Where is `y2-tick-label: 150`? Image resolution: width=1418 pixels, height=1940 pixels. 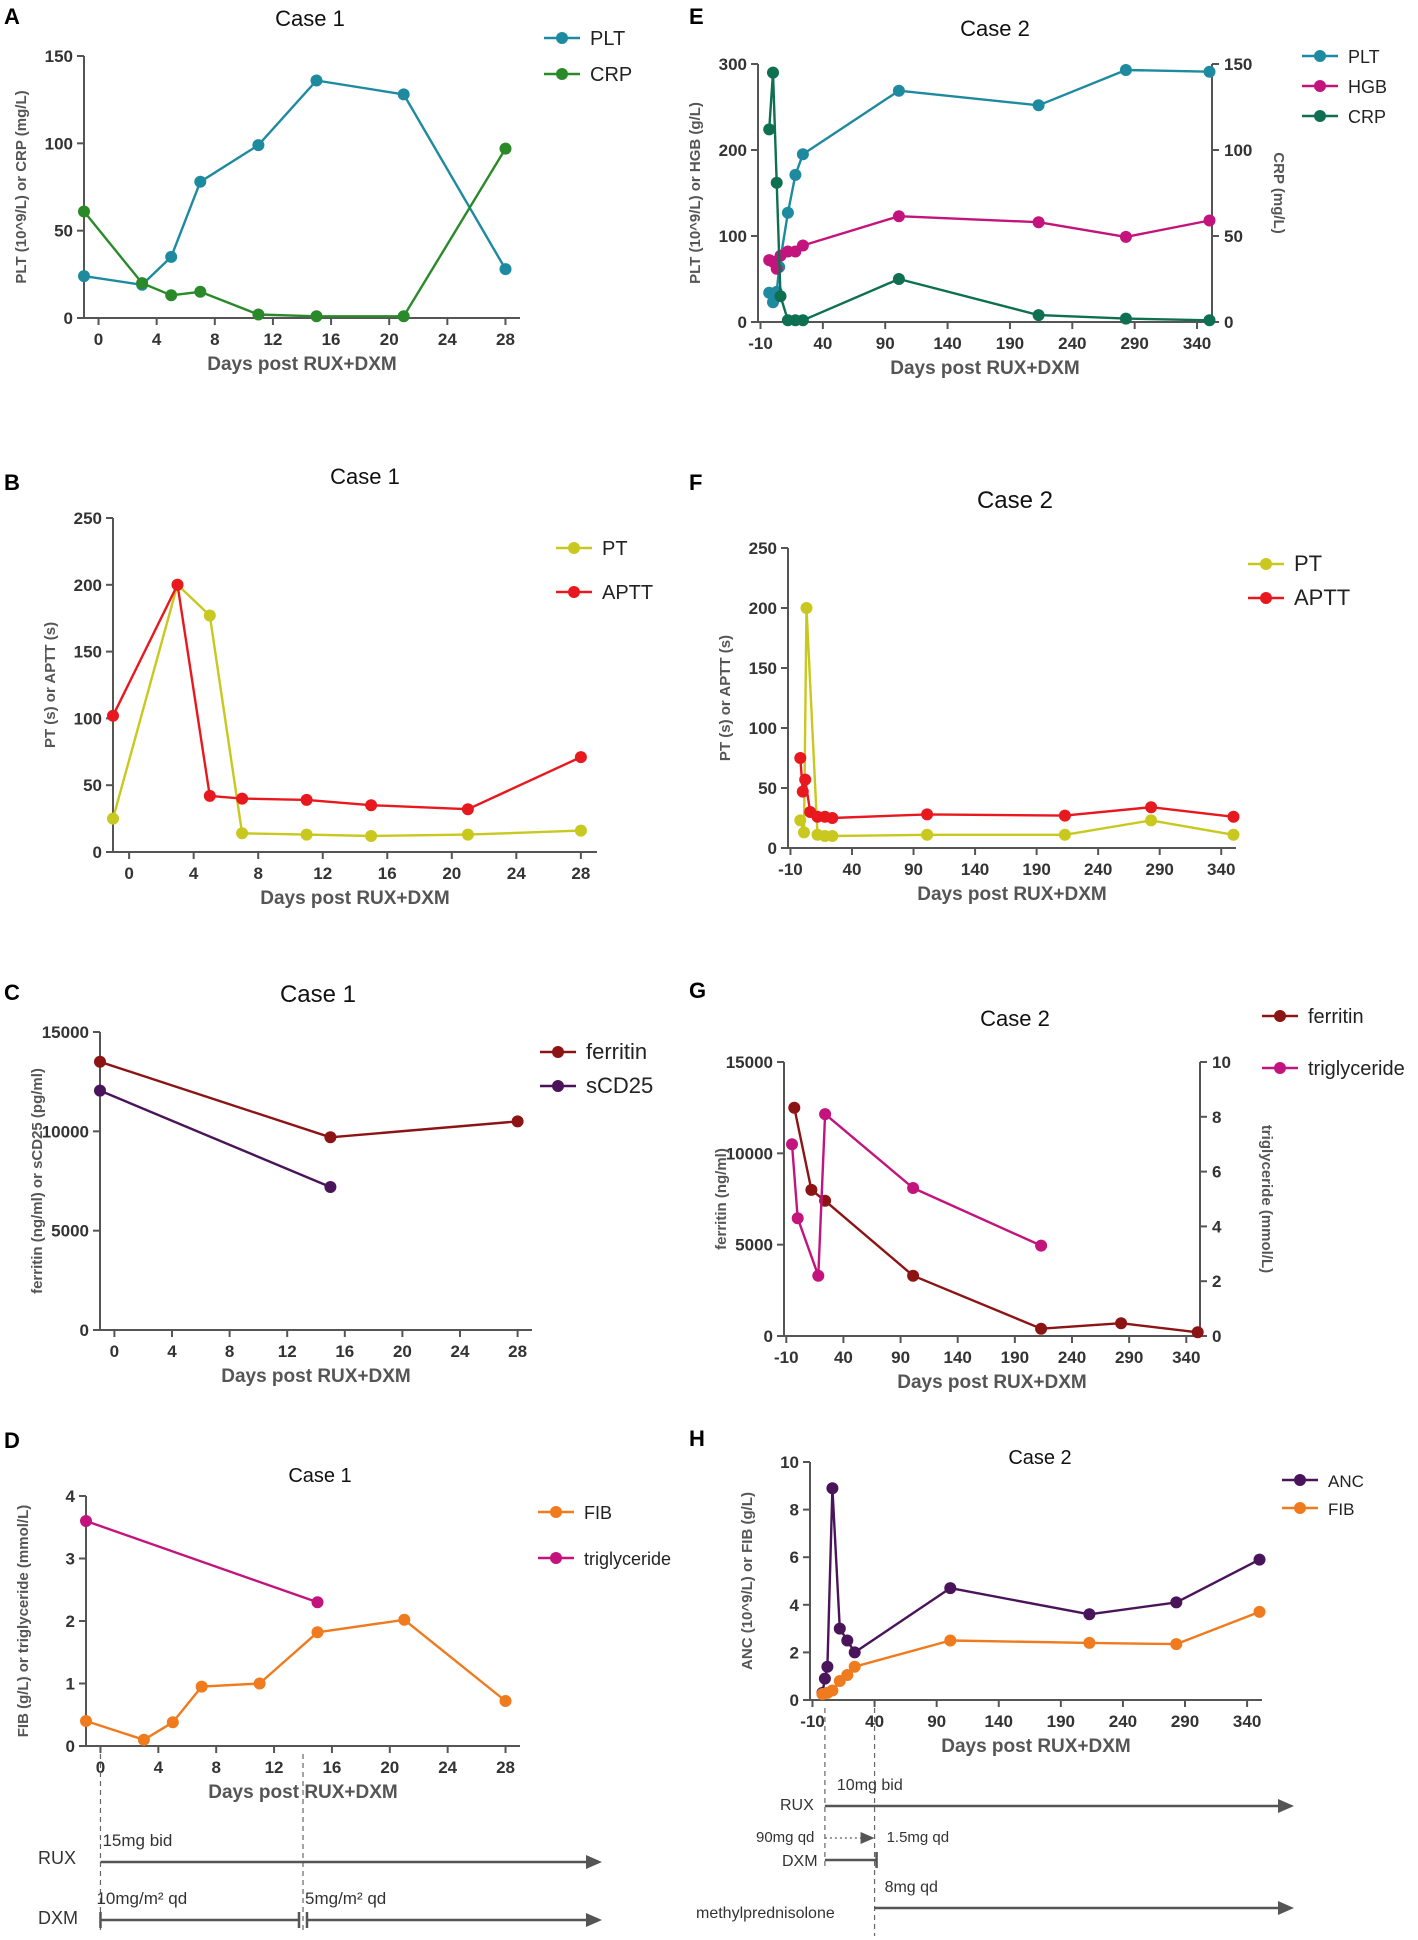
y2-tick-label: 150 is located at coordinates (1238, 64).